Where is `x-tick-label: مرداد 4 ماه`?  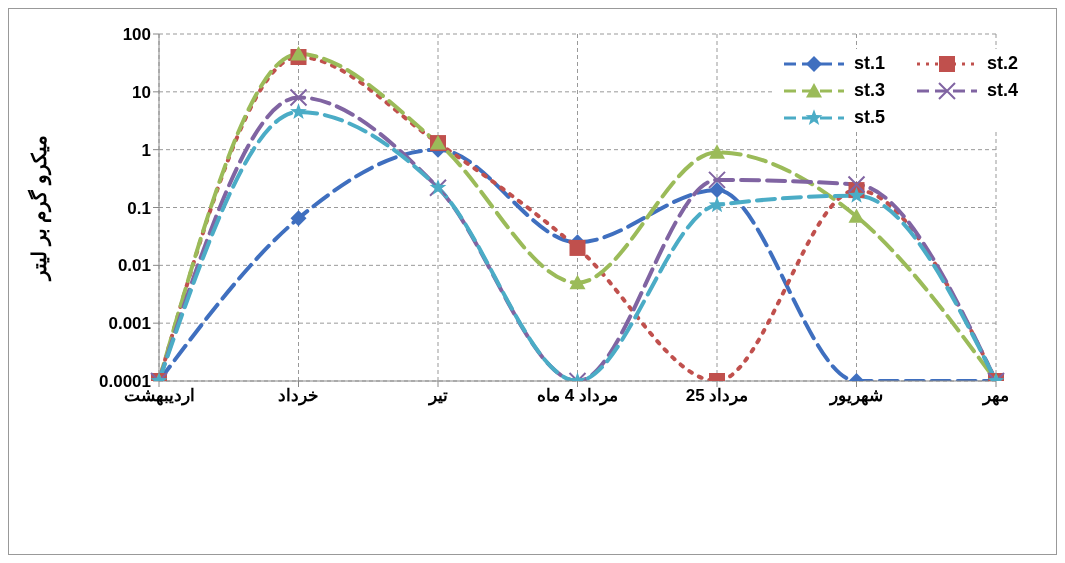 x-tick-label: مرداد 4 ماه is located at coordinates (577, 396).